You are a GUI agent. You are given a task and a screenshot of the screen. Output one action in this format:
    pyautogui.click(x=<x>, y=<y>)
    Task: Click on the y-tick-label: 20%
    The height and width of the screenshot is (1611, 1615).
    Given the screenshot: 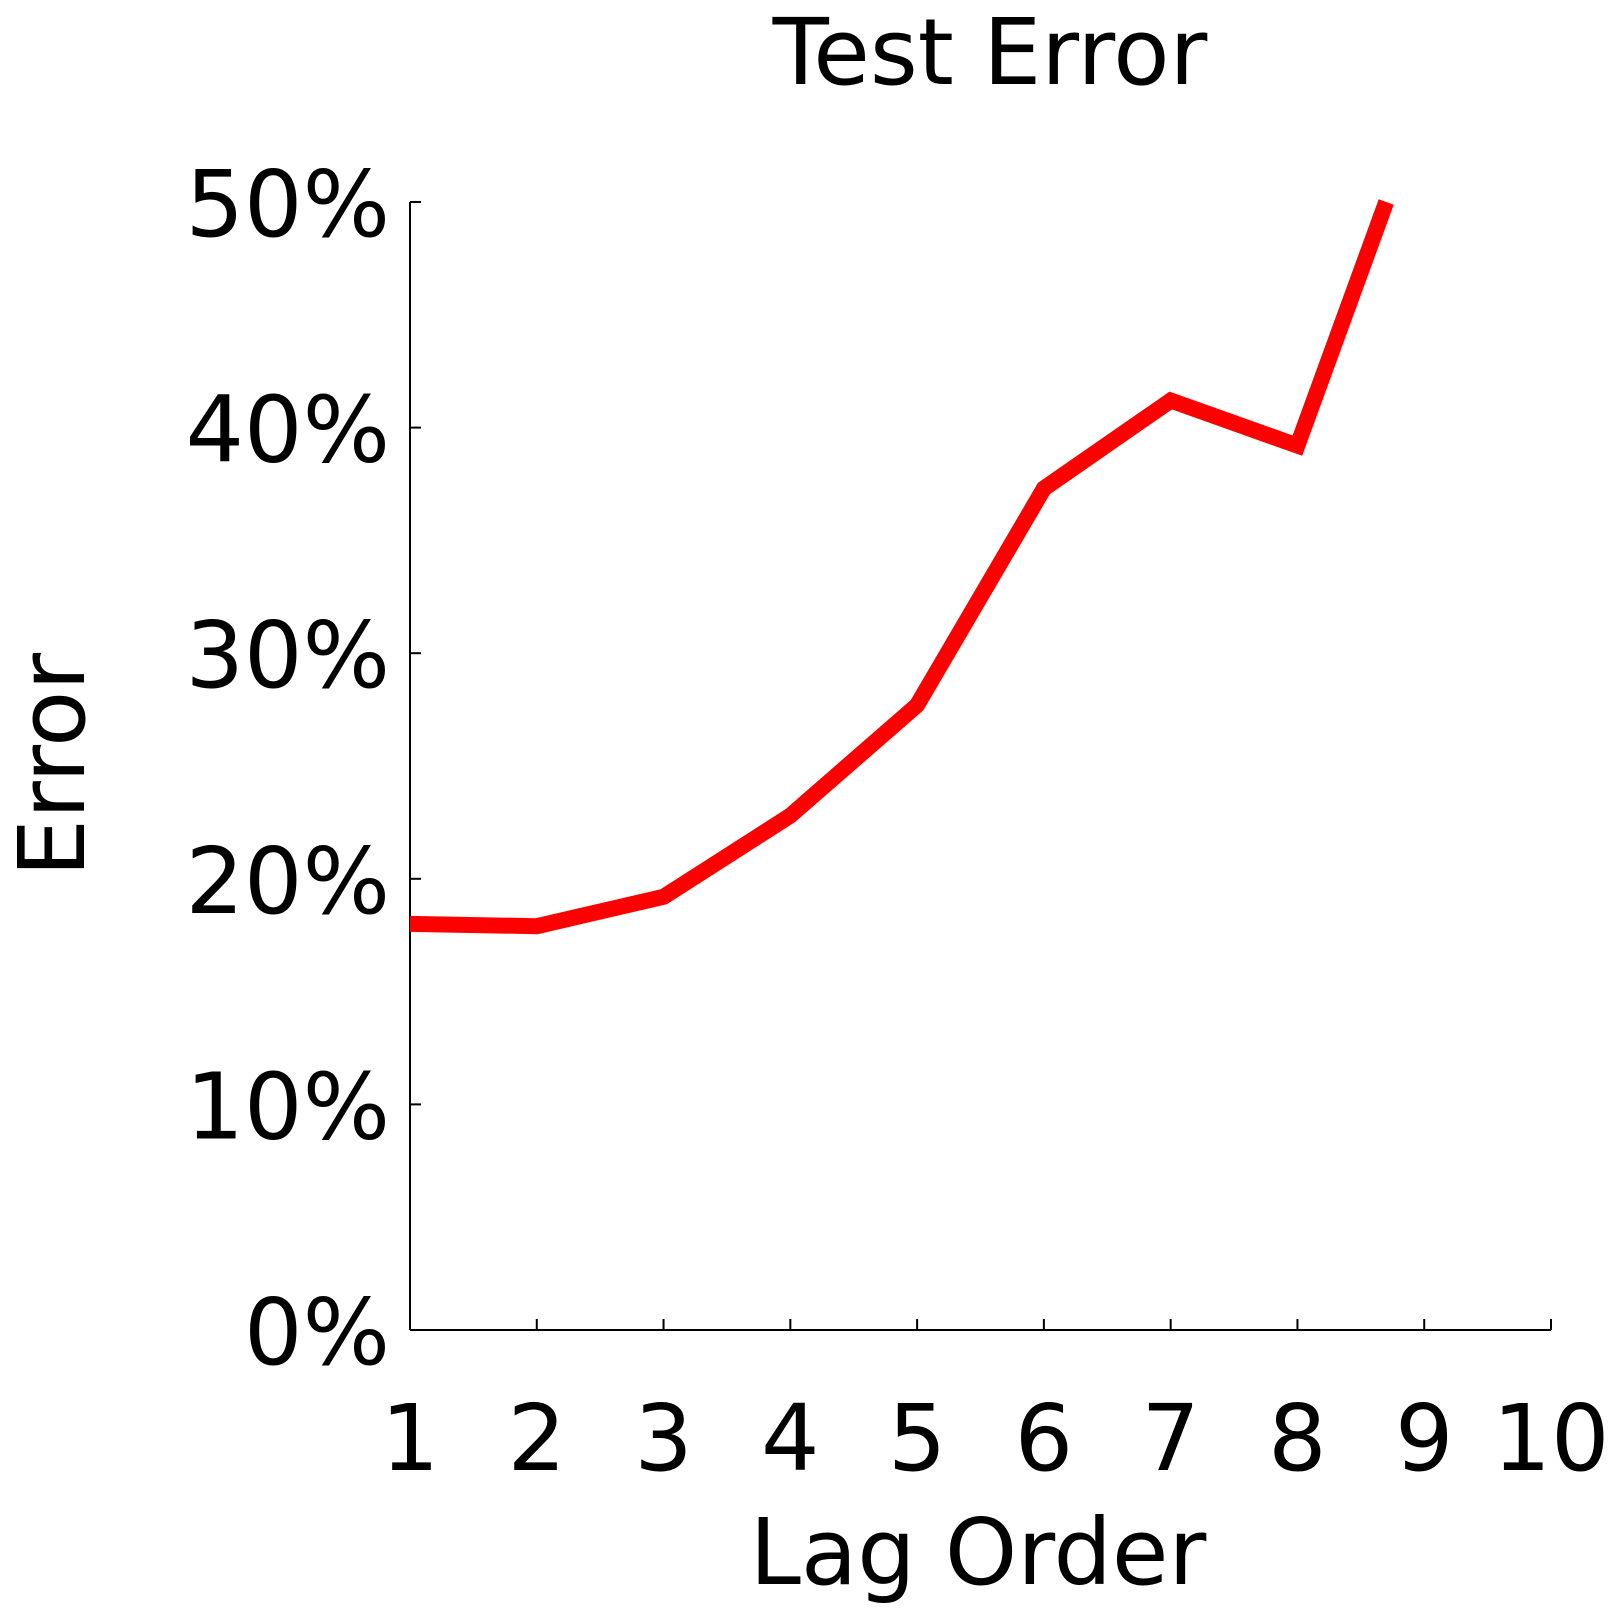 What is the action you would take?
    pyautogui.click(x=288, y=881)
    